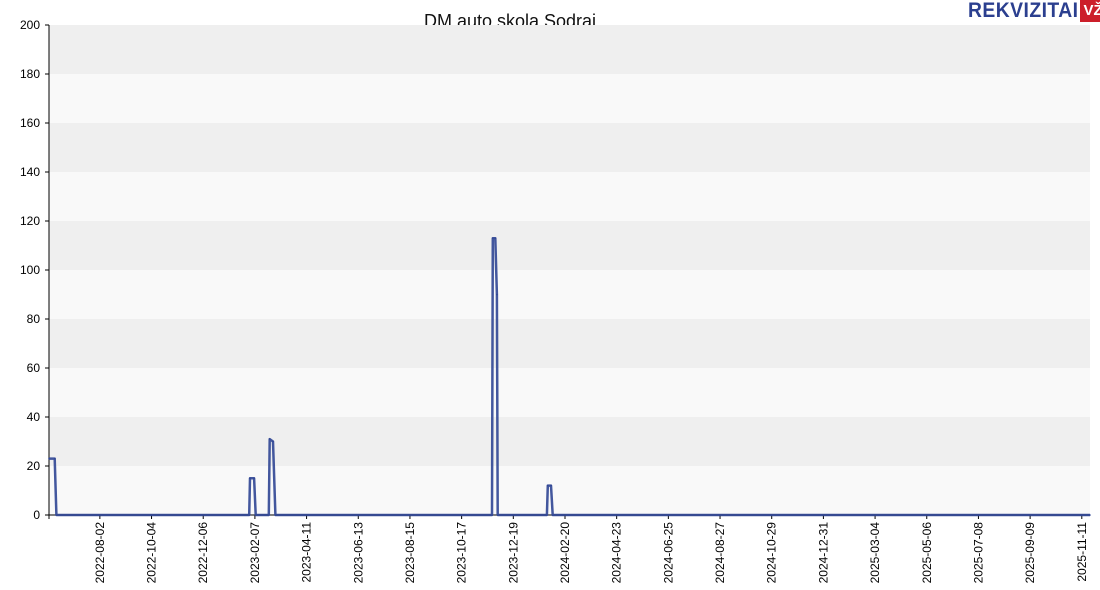 This screenshot has width=1100, height=590. I want to click on x-tick-label: 2023-02-07, so click(255, 553).